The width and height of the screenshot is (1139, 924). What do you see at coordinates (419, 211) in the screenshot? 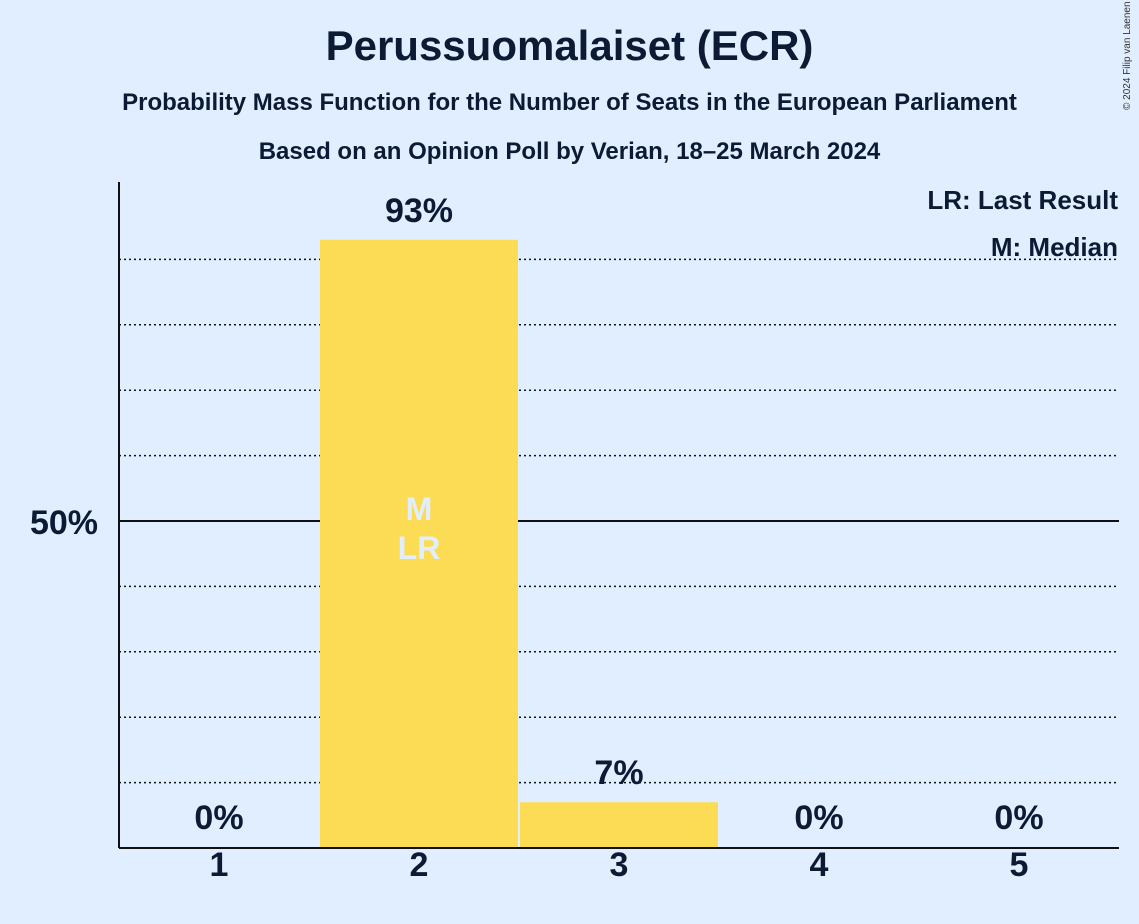
I see `value-label-2: 93%` at bounding box center [419, 211].